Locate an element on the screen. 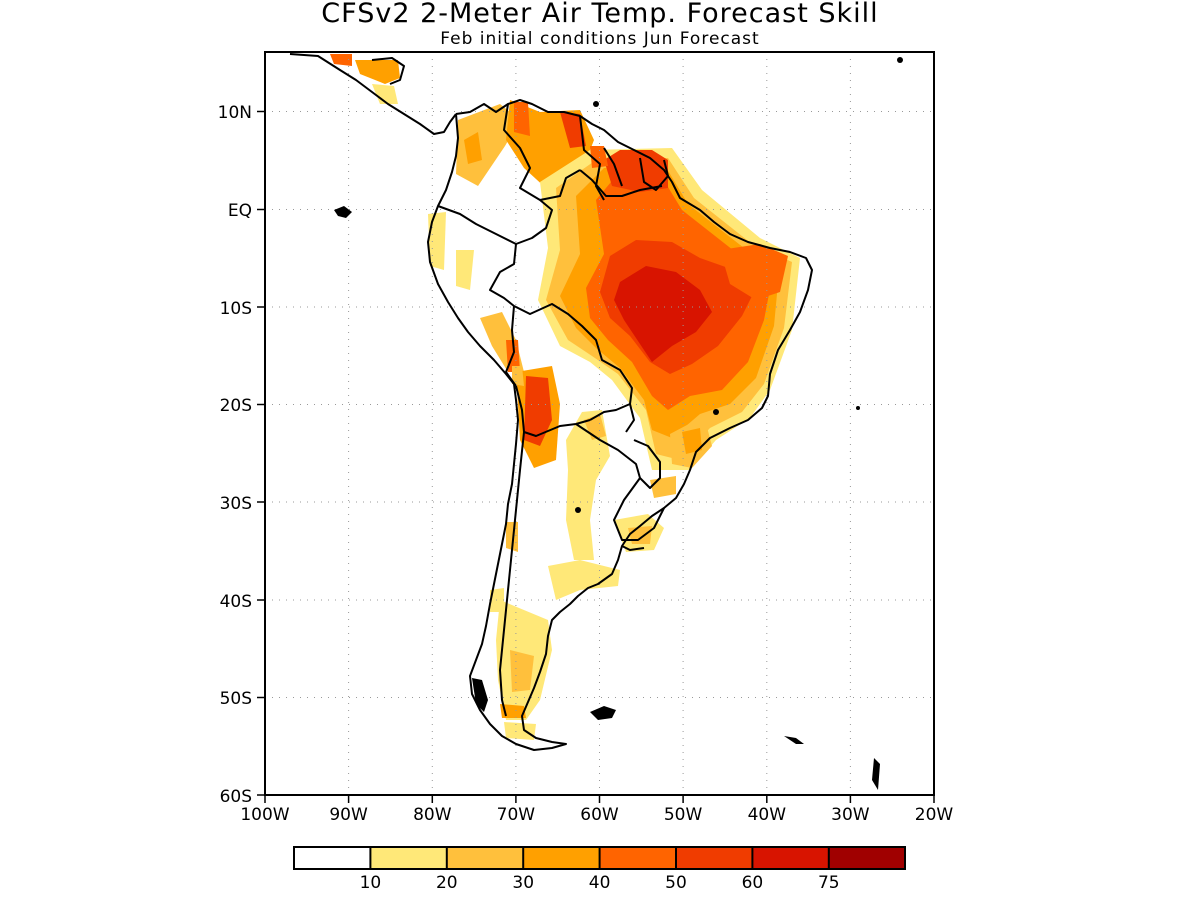 This screenshot has width=1200, height=900. skill-patch-central-america is located at coordinates (341, 60).